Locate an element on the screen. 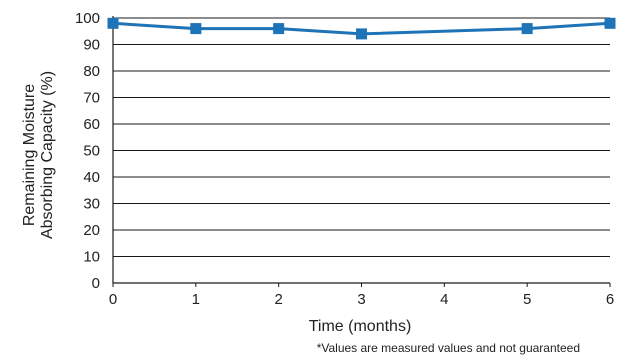  y-tick-label-50: 50 is located at coordinates (91, 151).